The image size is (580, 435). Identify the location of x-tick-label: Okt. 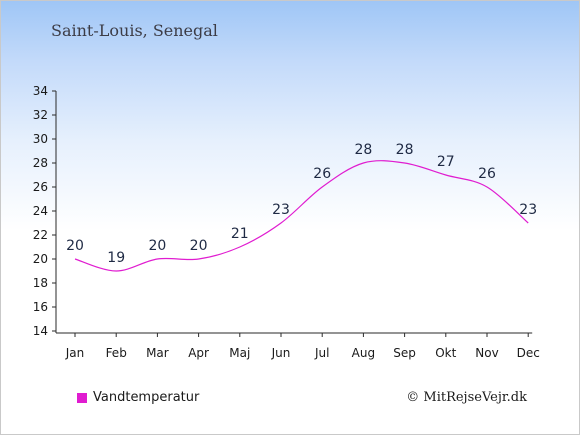
(445, 353).